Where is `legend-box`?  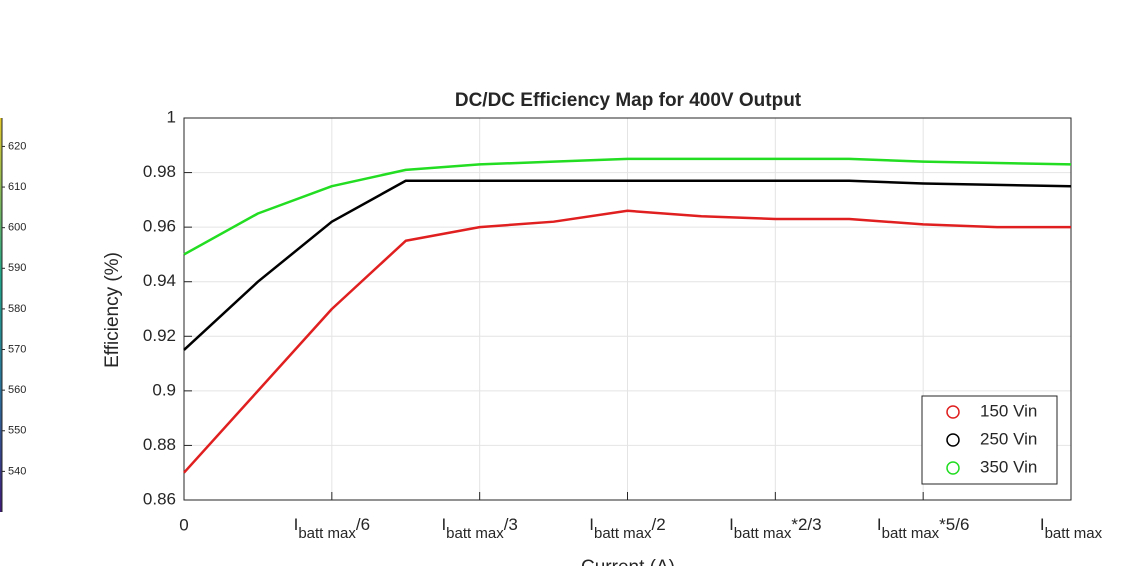
legend-box is located at coordinates (989, 440).